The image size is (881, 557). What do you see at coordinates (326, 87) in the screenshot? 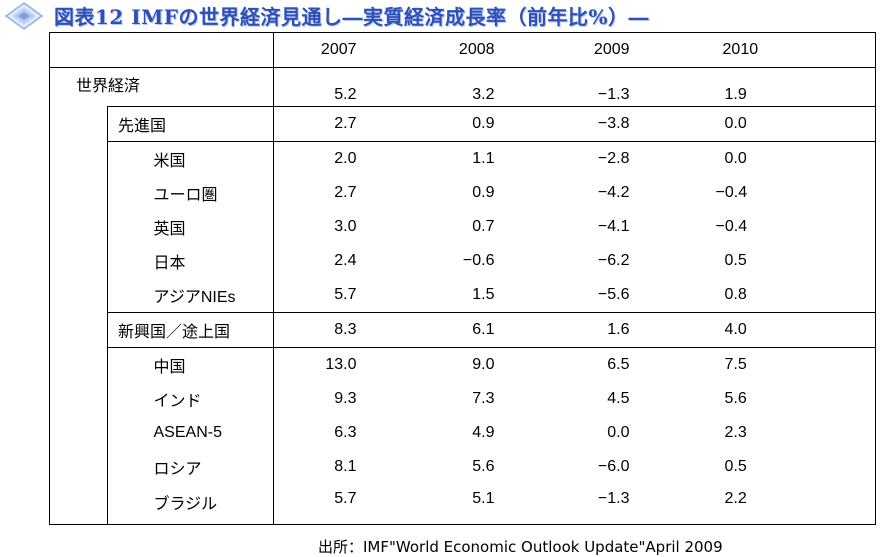
I see `cell-value: 5.2` at bounding box center [326, 87].